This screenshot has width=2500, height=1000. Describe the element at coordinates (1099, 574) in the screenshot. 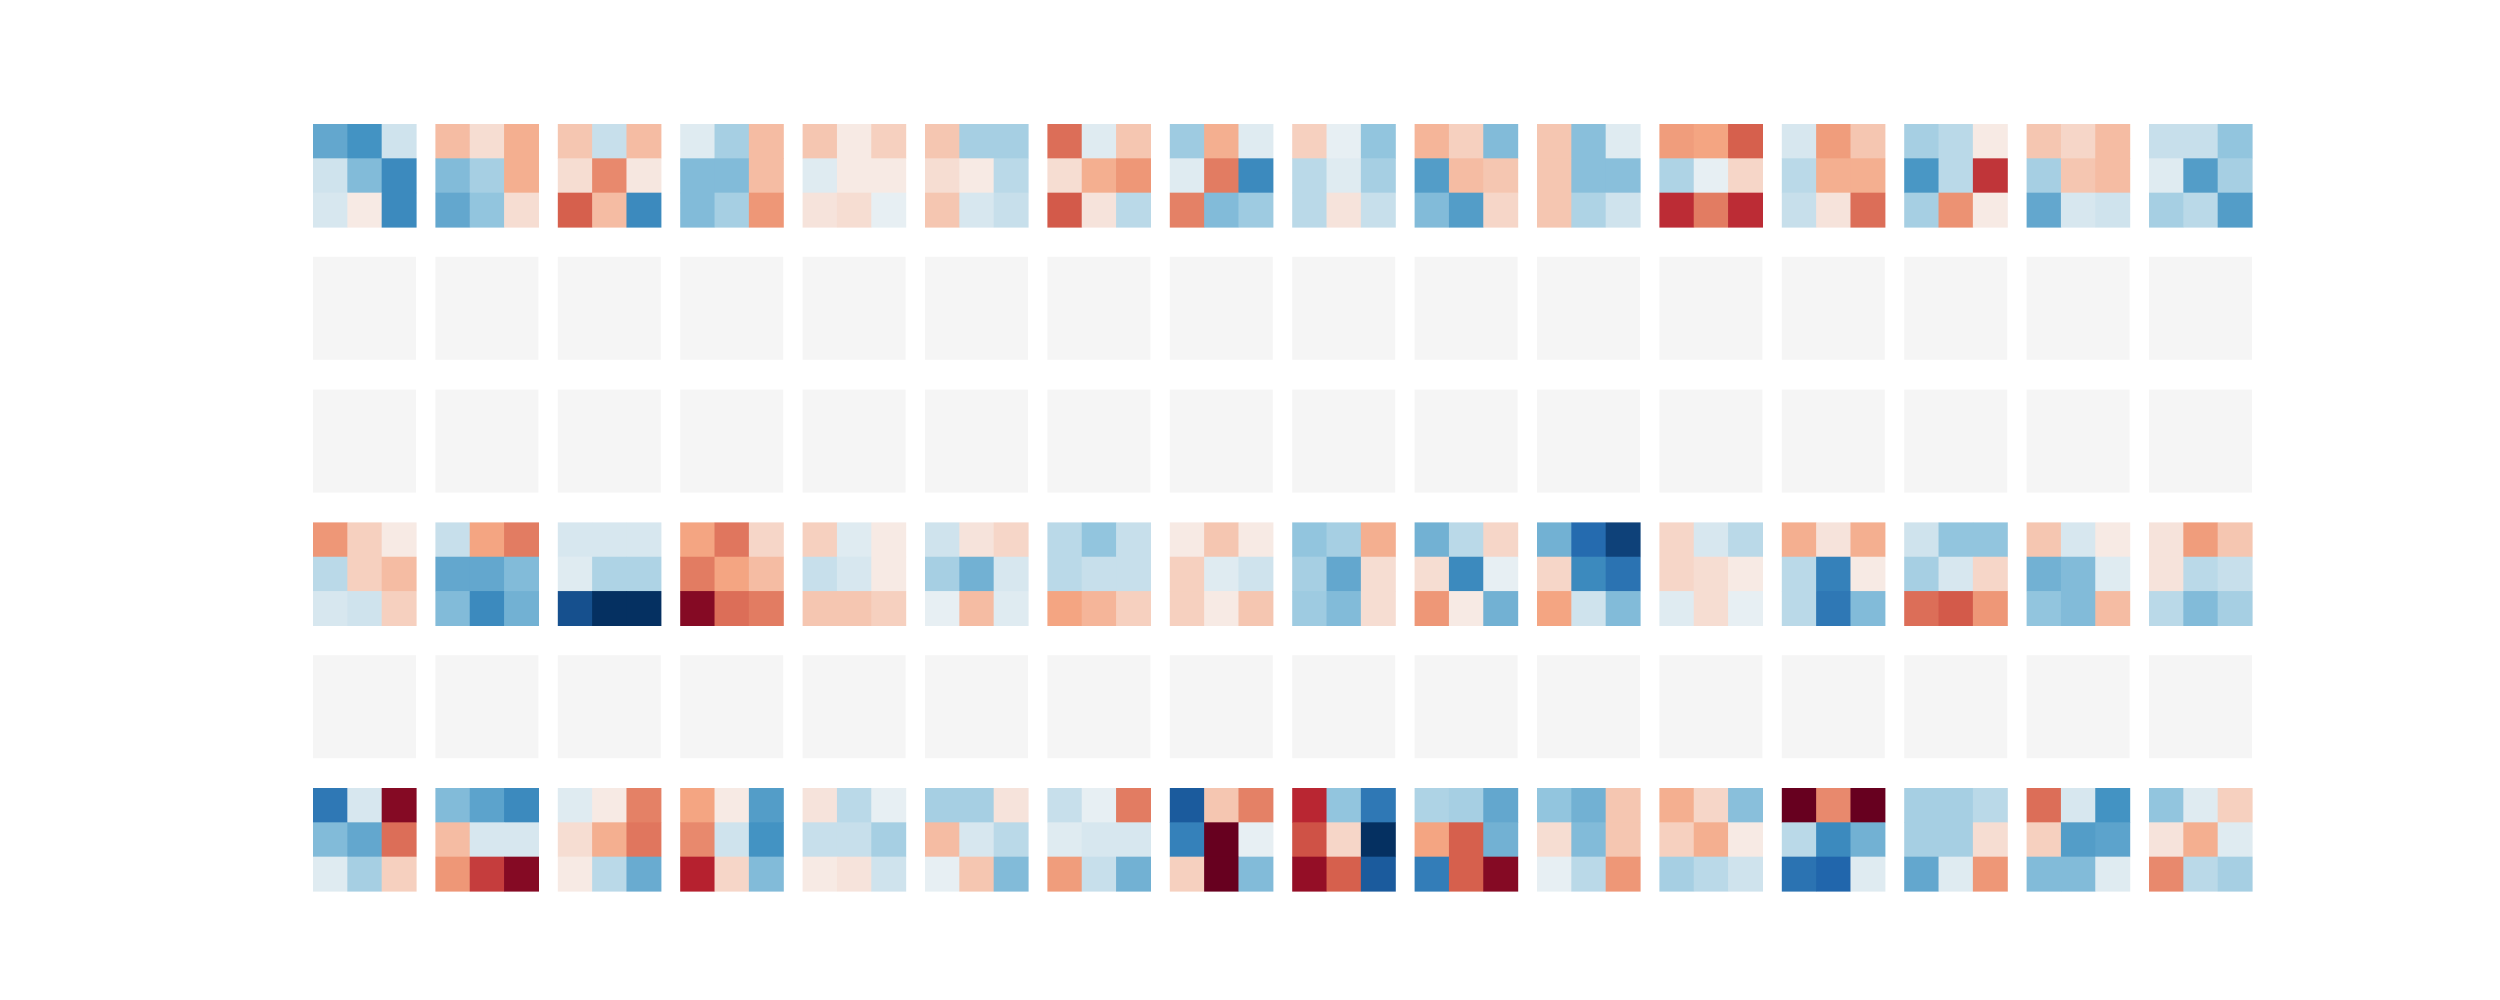

I see `kernel-panel-r3-c6` at that location.